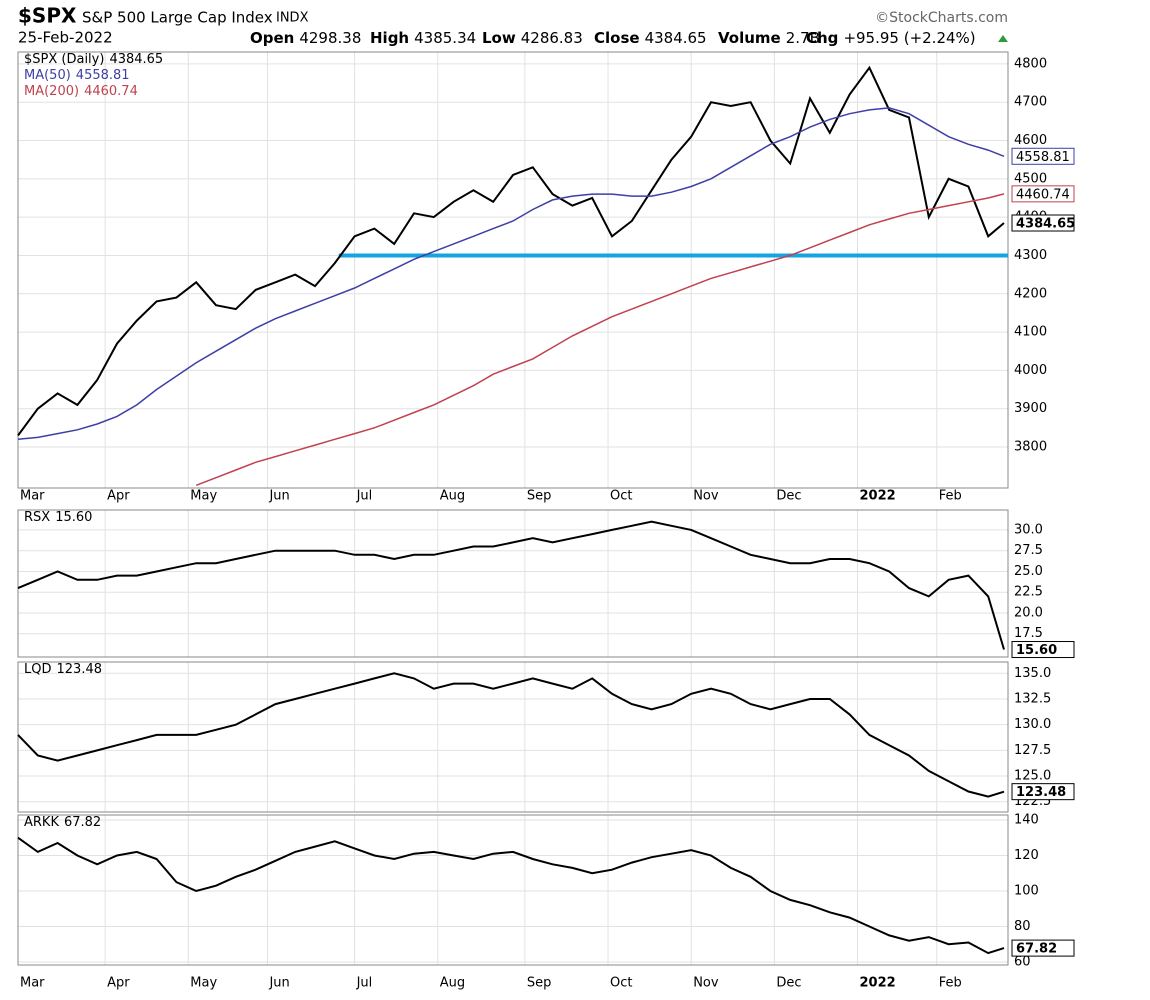  What do you see at coordinates (118, 983) in the screenshot?
I see `x-tick-label: Apr` at bounding box center [118, 983].